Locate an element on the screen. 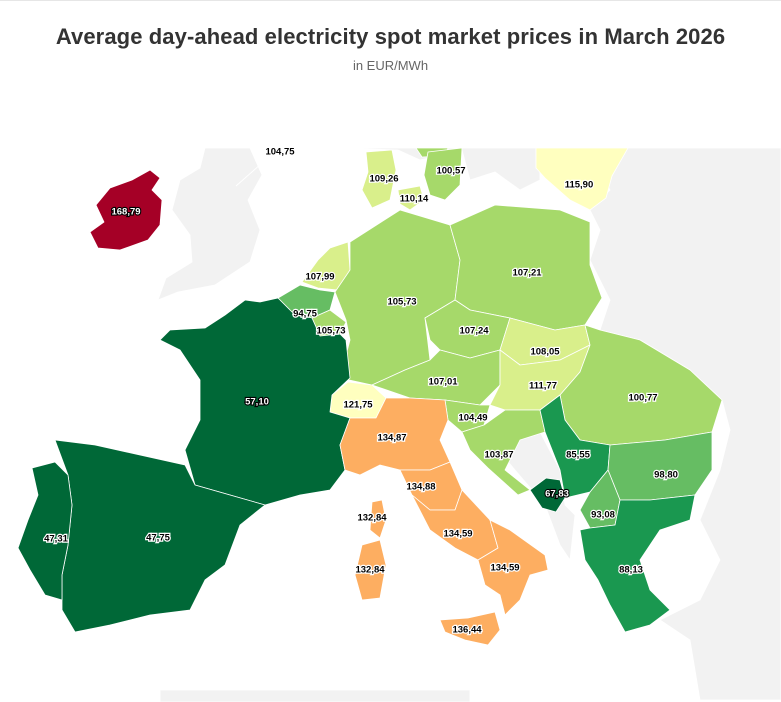 This screenshot has width=781, height=702. label-italy-centre-north: 134,88 is located at coordinates (420, 487).